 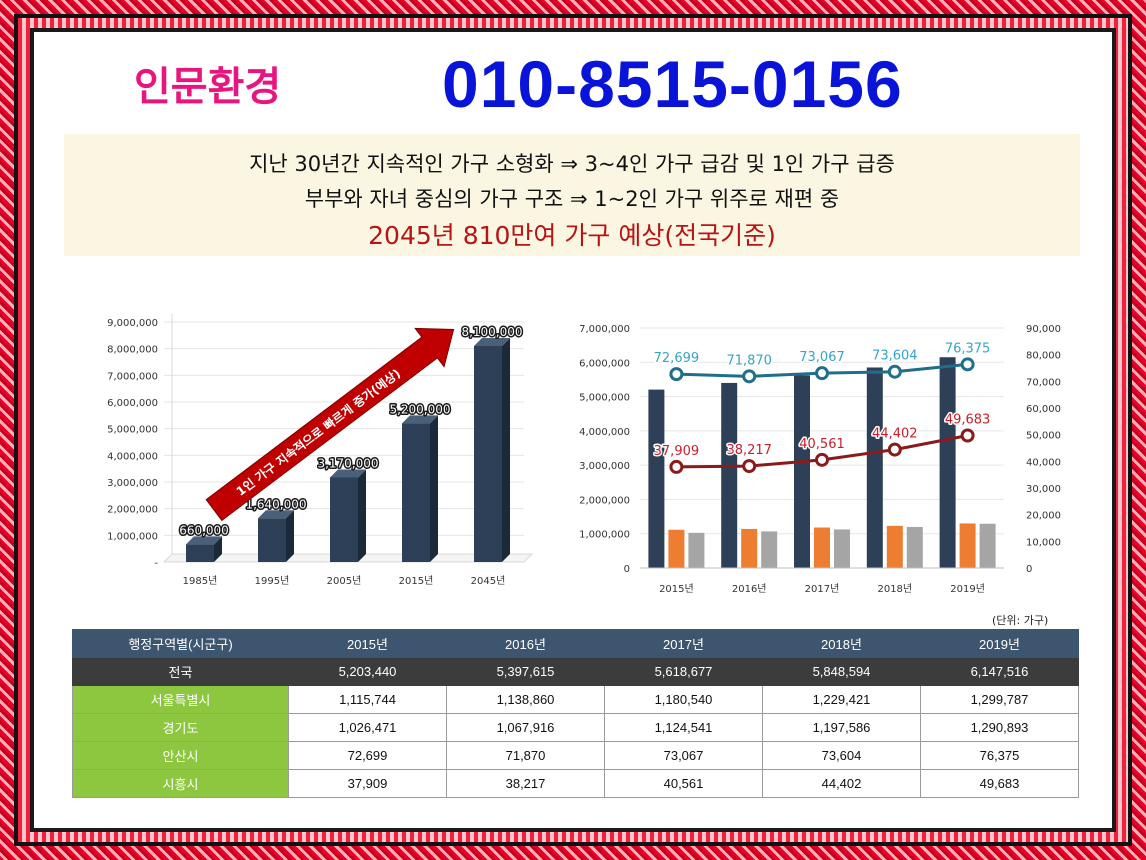 I want to click on y-right-tick-label: 50,000, so click(x=1043, y=436).